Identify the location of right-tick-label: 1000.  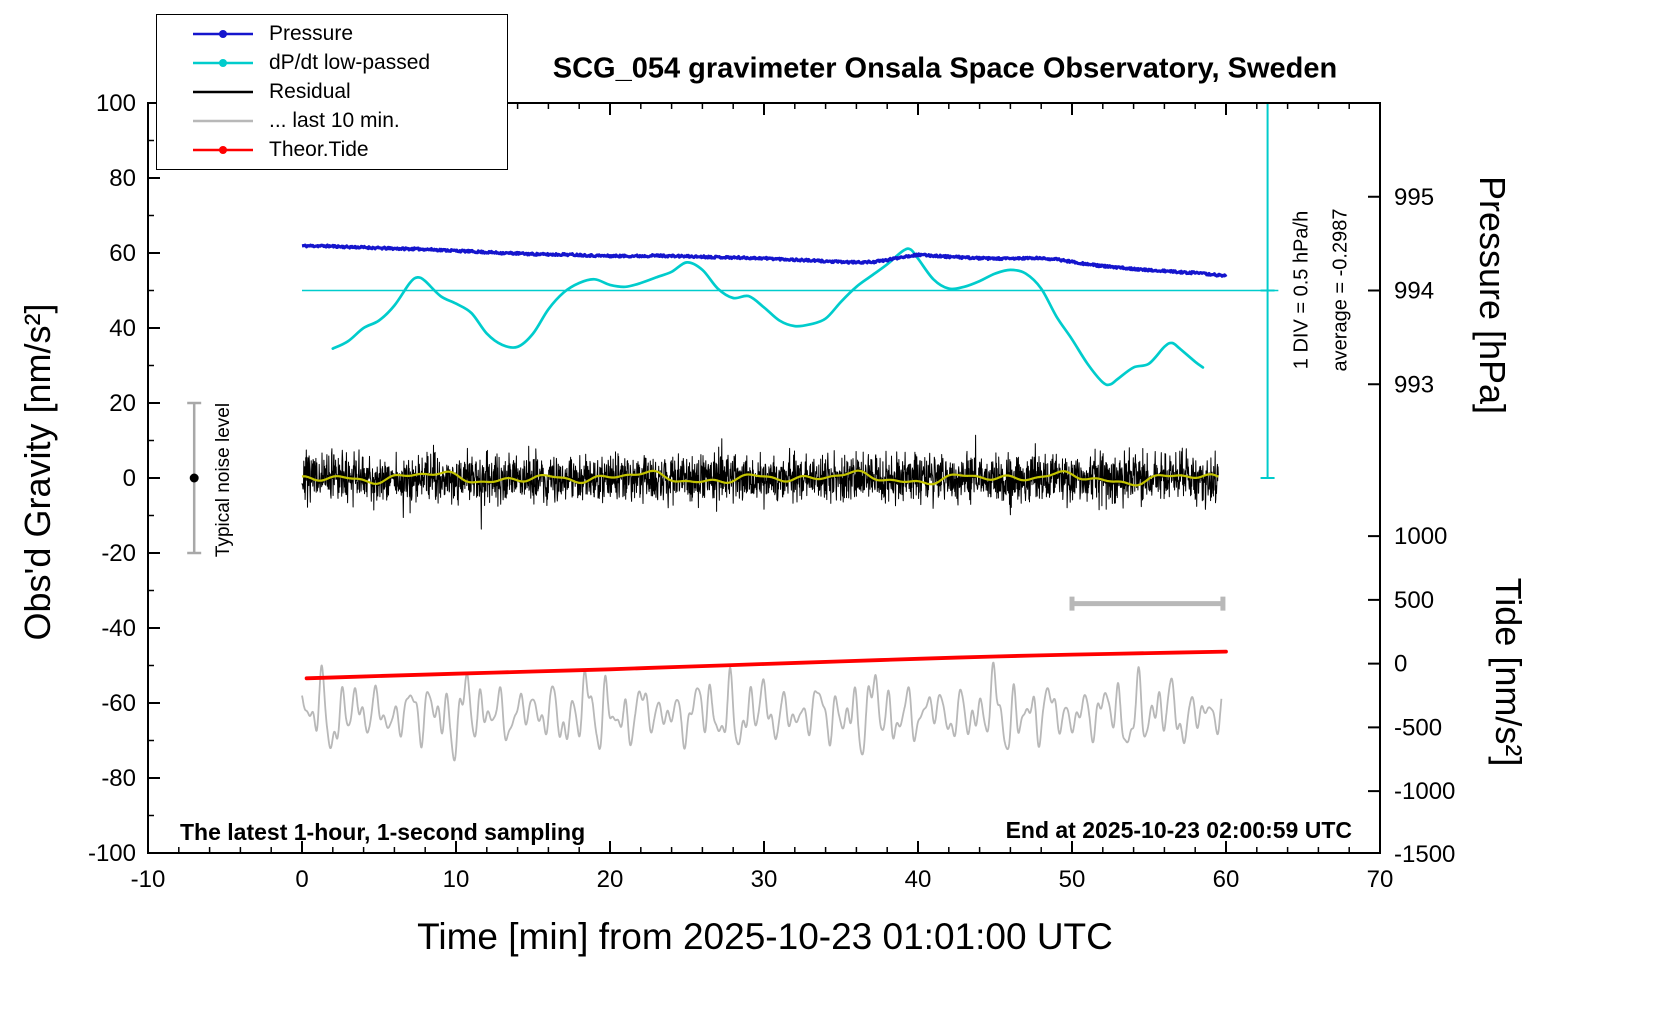
(1420, 536).